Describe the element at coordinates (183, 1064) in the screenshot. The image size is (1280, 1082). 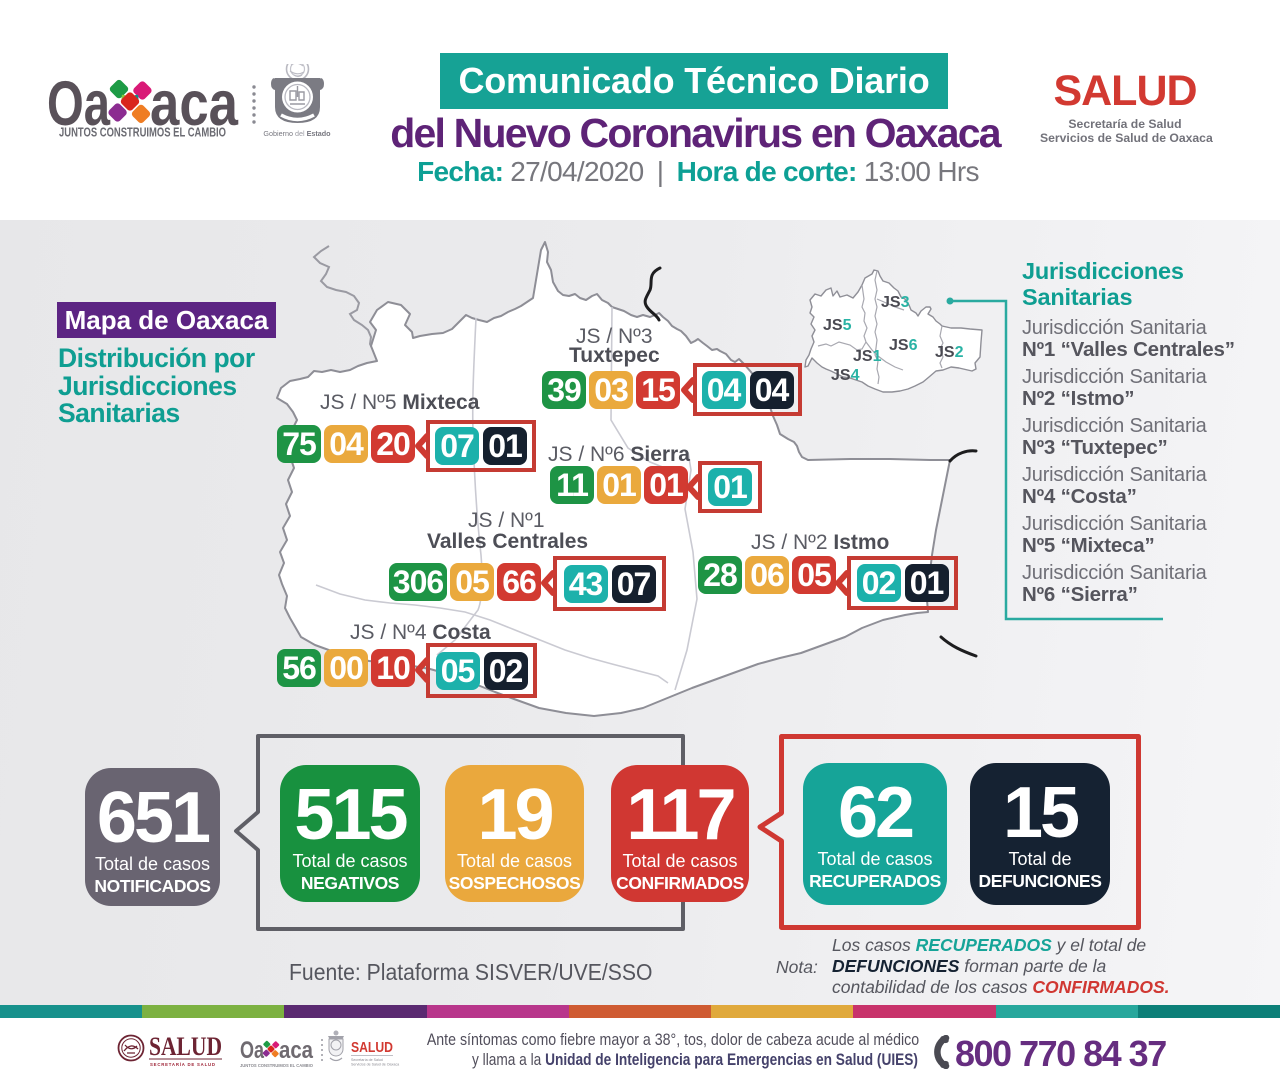
I see `svg-text: SECRETARÍA DE SALUD` at that location.